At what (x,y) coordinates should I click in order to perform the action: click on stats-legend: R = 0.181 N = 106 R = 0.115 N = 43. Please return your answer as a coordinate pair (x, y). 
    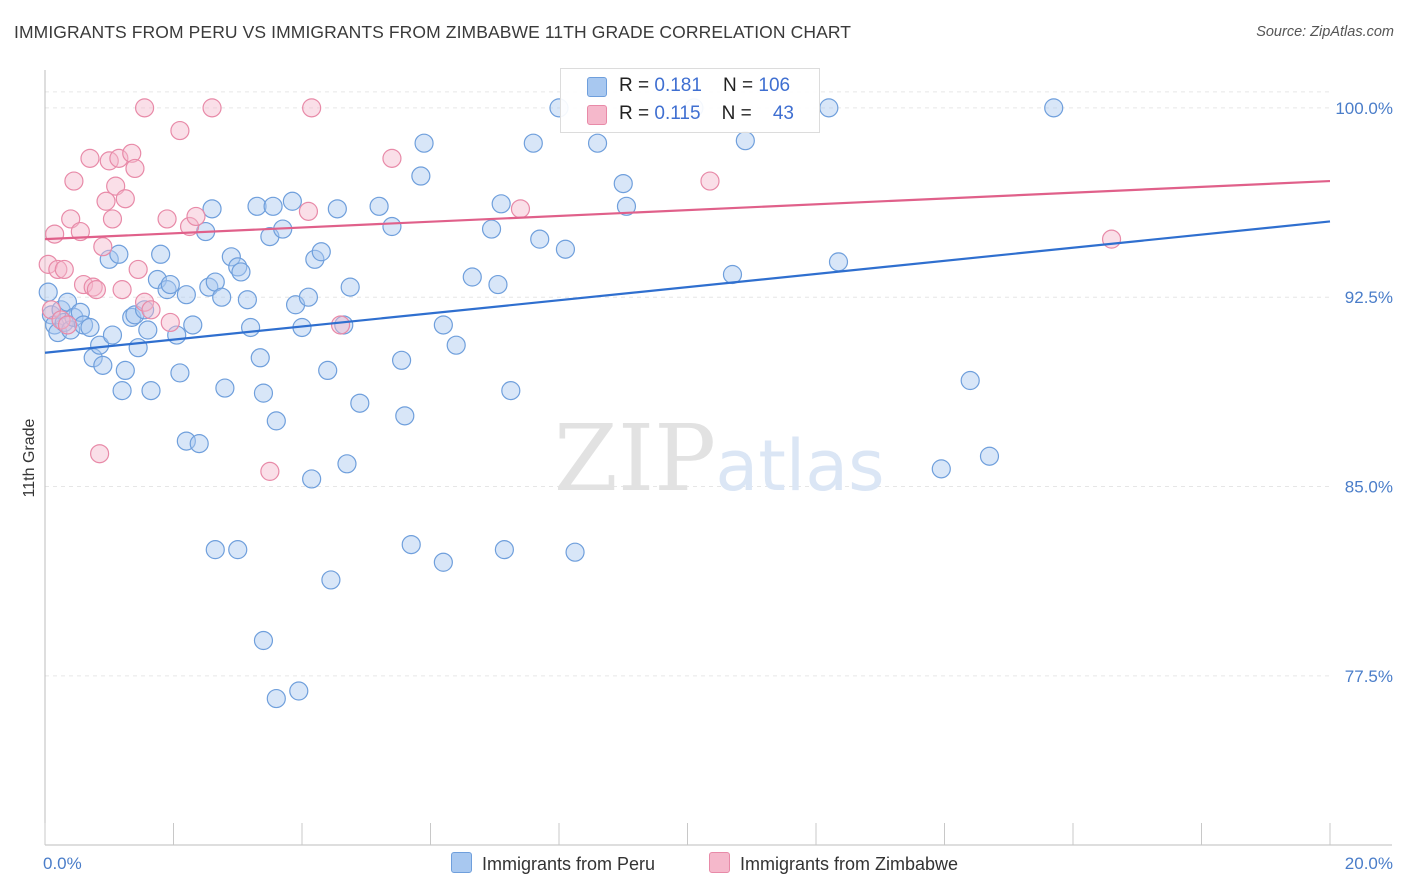
    Looking at the image, I should click on (690, 100).